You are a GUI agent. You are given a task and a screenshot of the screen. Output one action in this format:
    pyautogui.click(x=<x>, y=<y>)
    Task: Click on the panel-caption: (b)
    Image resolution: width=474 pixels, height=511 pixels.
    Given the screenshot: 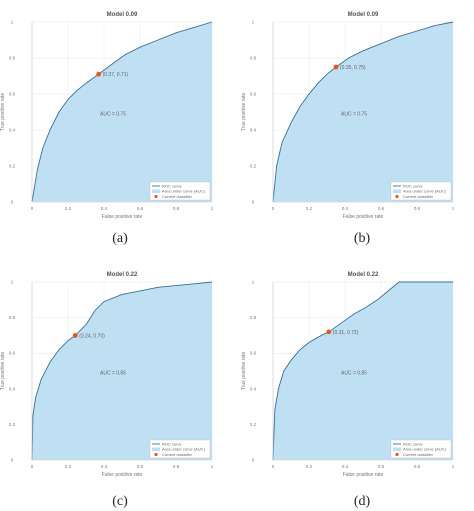 What is the action you would take?
    pyautogui.click(x=362, y=238)
    